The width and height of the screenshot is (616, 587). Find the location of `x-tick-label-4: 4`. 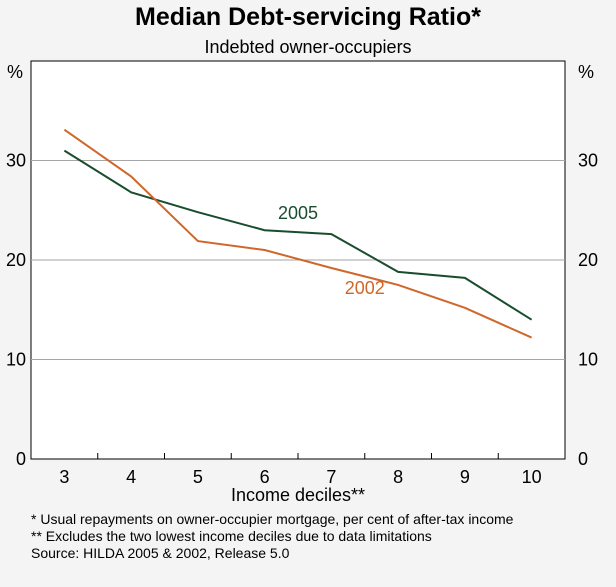

x-tick-label-4: 4 is located at coordinates (131, 477).